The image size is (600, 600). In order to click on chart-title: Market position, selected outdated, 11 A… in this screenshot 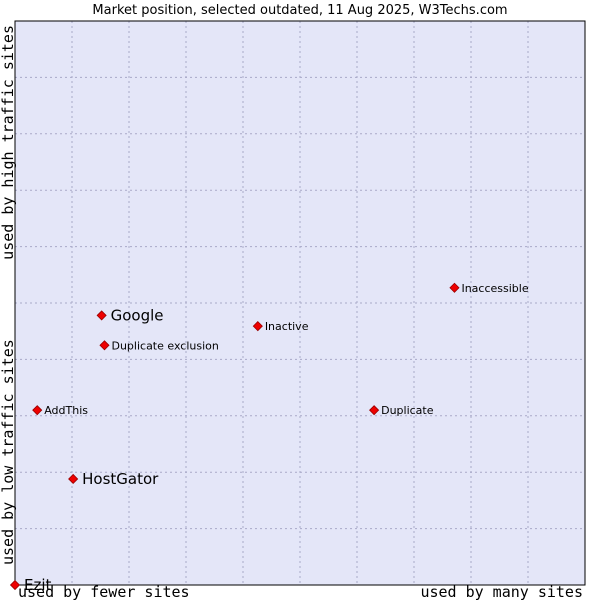, I will do `click(299, 10)`.